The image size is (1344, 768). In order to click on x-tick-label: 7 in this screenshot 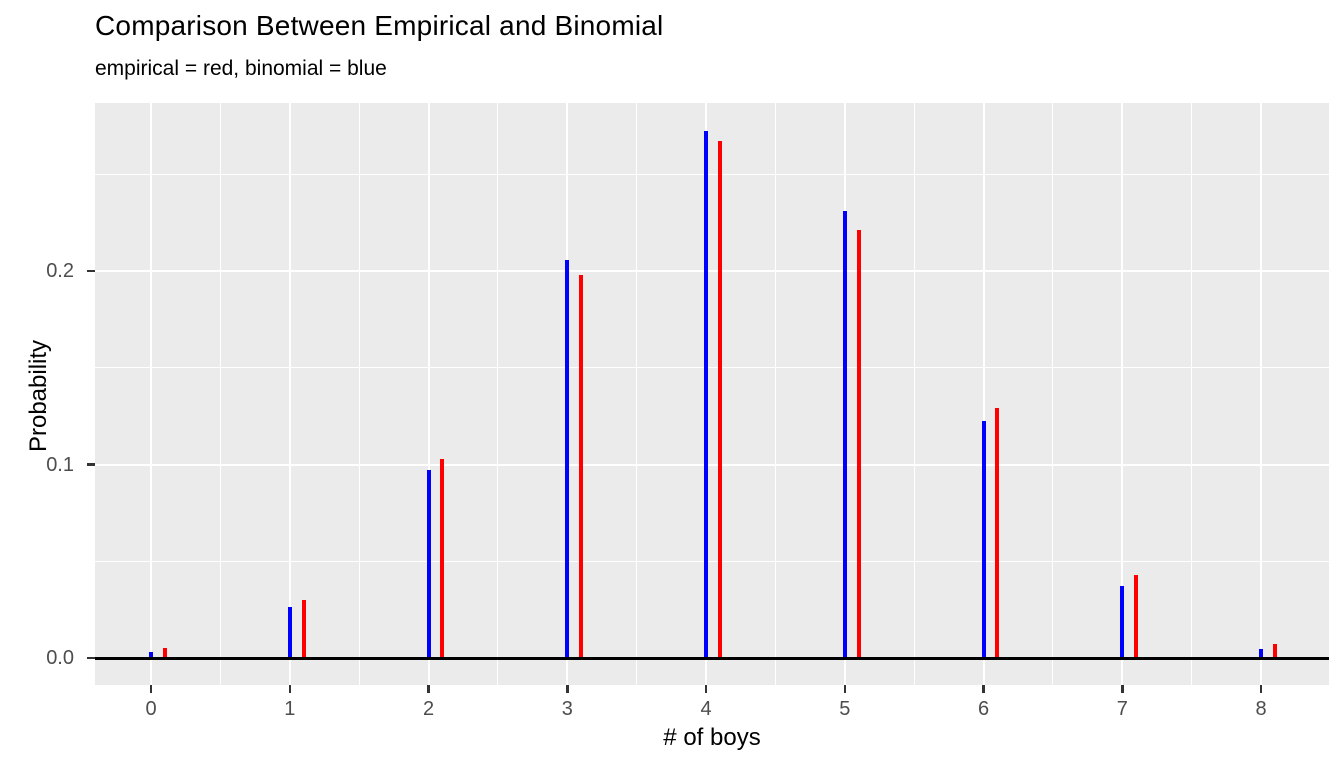, I will do `click(1122, 709)`.